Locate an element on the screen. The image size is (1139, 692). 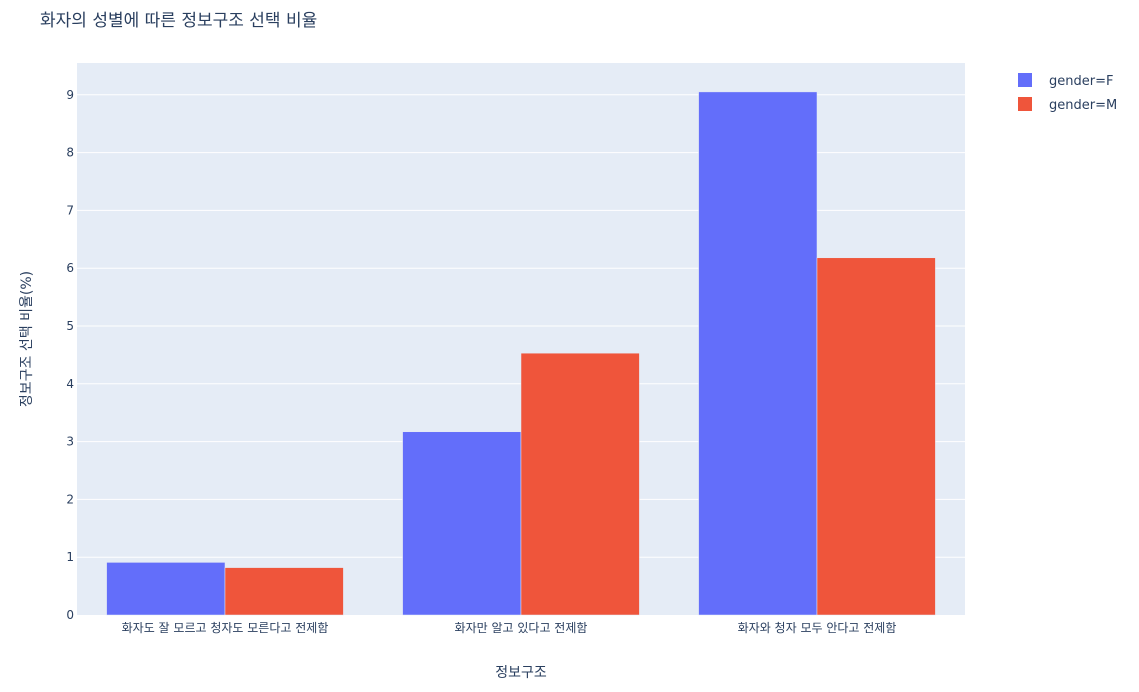
legend-item: gender=M is located at coordinates (1067, 105).